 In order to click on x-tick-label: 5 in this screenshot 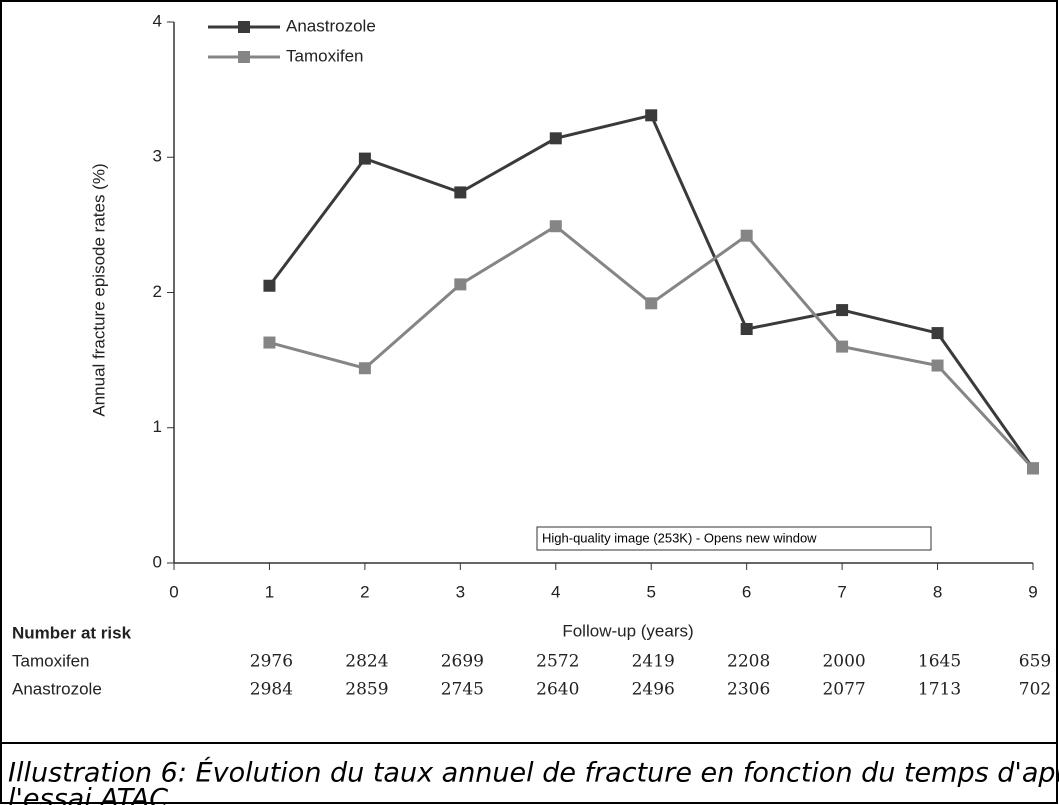, I will do `click(650, 591)`.